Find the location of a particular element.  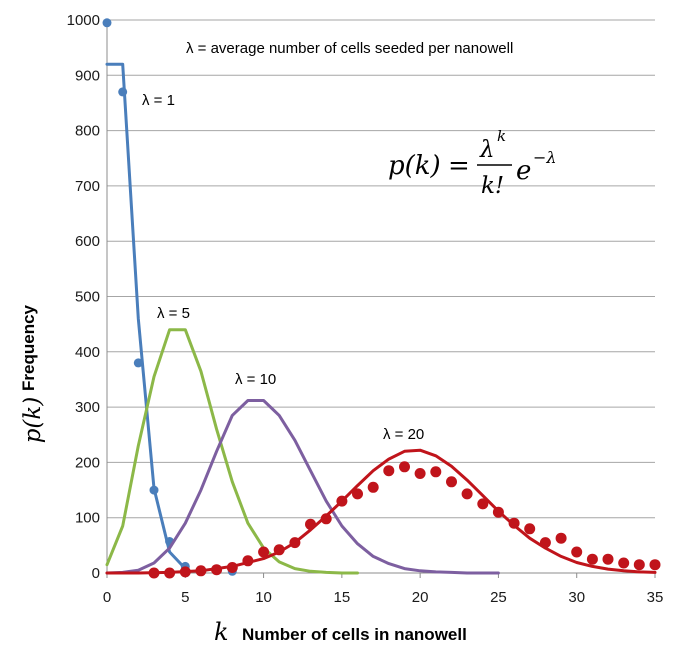

x-tick-label-35: 35 is located at coordinates (655, 597).